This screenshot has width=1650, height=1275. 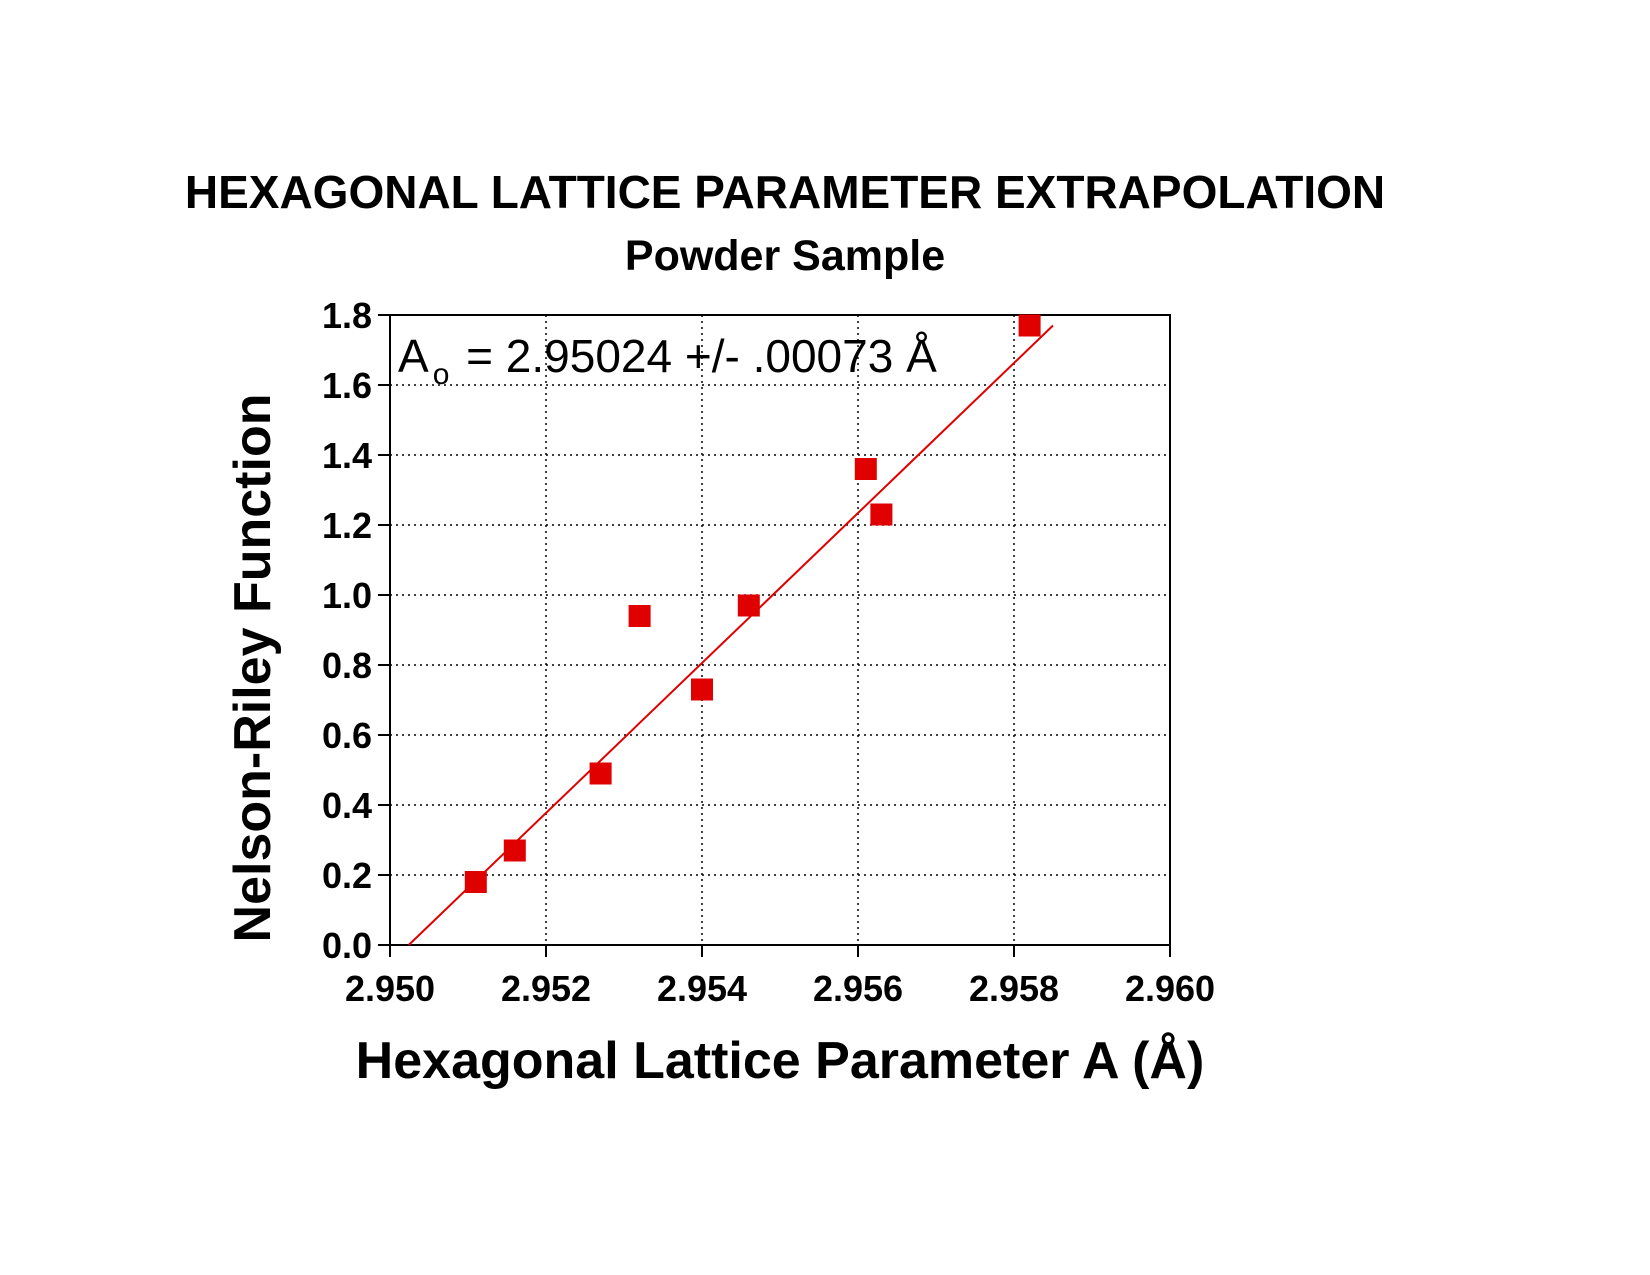 What do you see at coordinates (347, 455) in the screenshot?
I see `y-tick-label: 1.4` at bounding box center [347, 455].